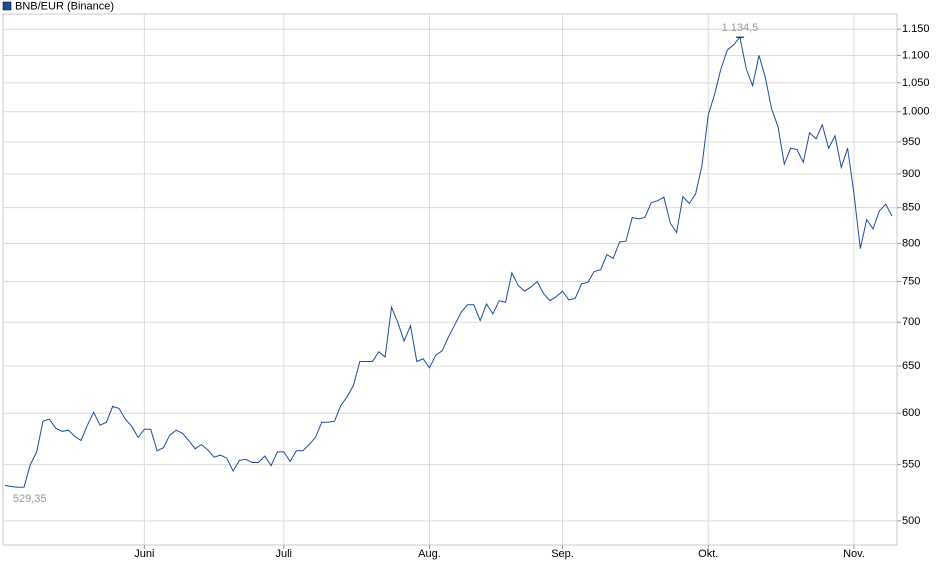 Image resolution: width=940 pixels, height=579 pixels. Describe the element at coordinates (911, 521) in the screenshot. I see `y-tick-label: 500` at that location.